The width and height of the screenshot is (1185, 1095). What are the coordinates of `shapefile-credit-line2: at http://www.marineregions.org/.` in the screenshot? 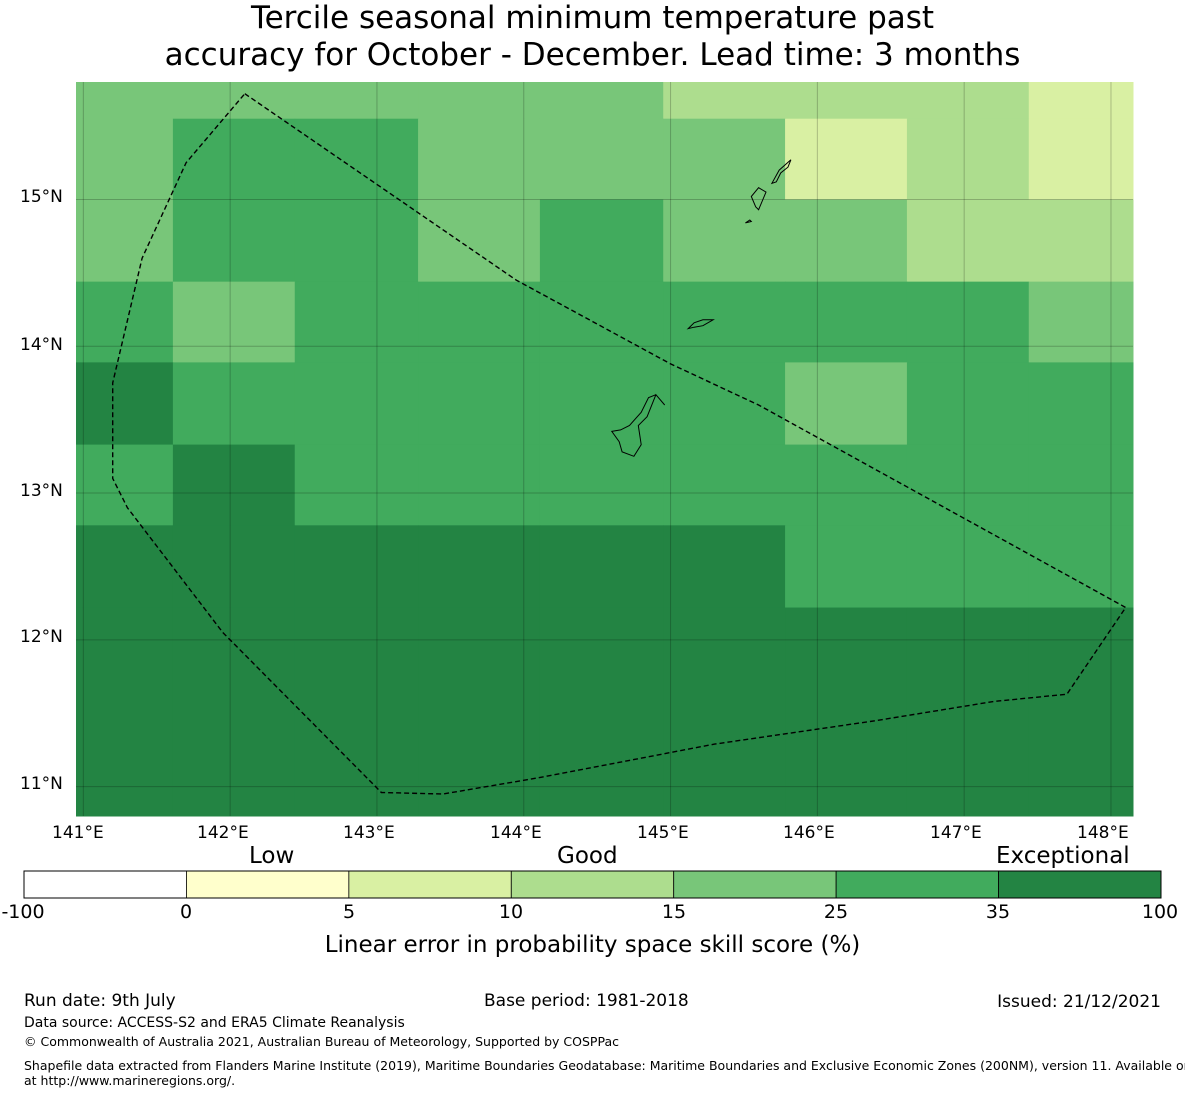 It's located at (130, 1080).